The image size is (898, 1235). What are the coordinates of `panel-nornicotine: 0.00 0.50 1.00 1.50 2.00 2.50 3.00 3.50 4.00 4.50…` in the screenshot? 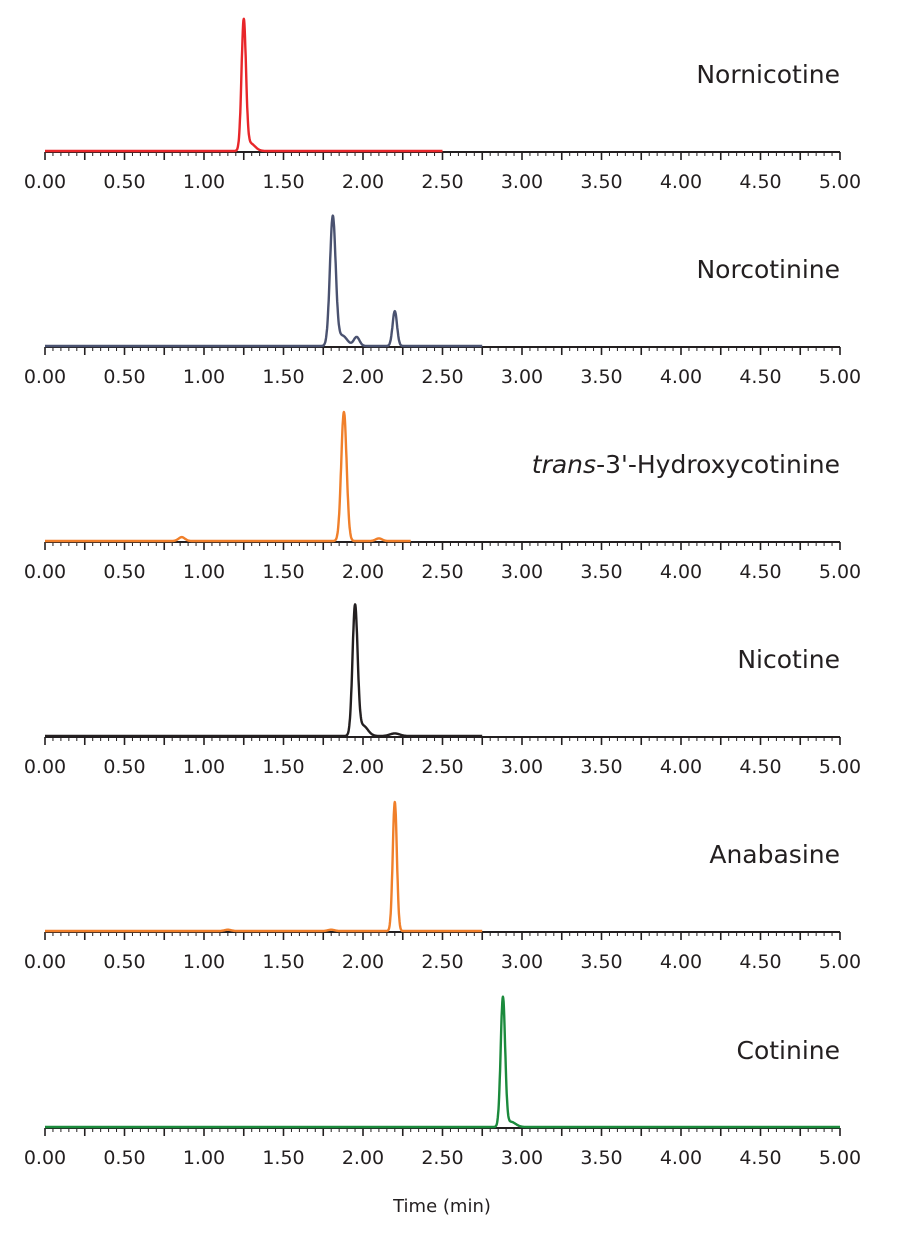 It's located at (442, 105).